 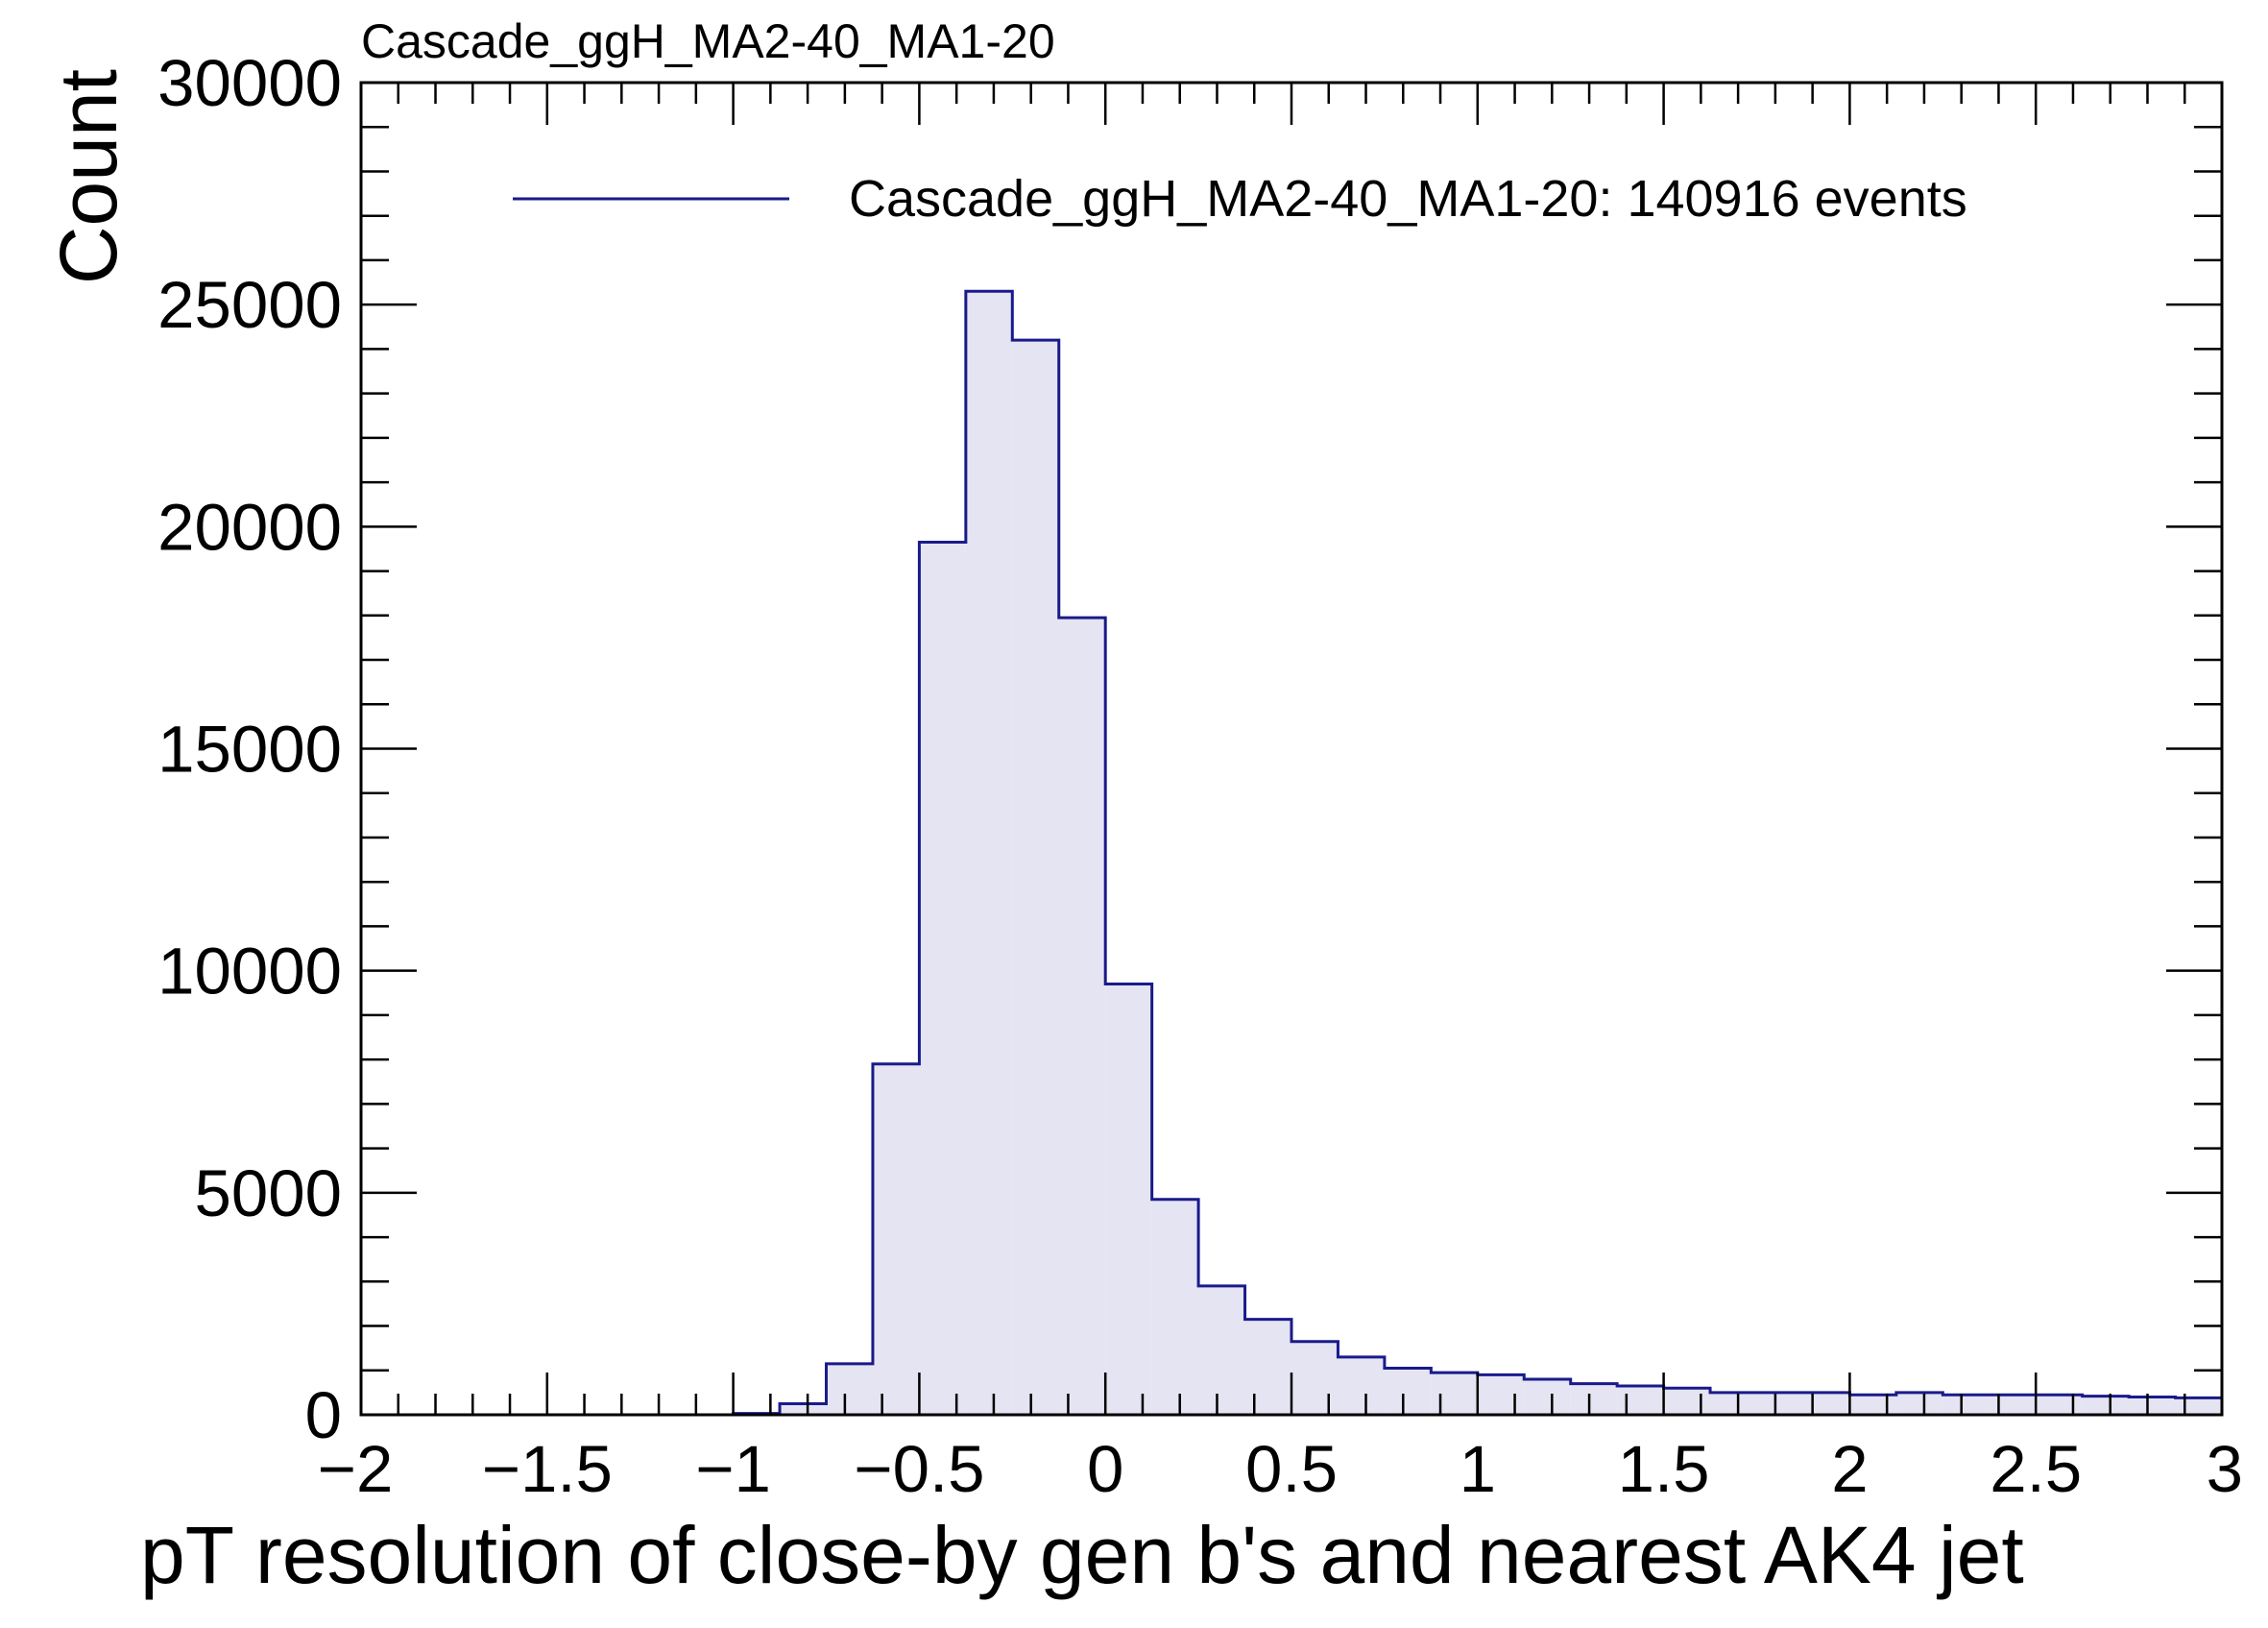 I want to click on x-tick-label: −1, so click(x=733, y=1469).